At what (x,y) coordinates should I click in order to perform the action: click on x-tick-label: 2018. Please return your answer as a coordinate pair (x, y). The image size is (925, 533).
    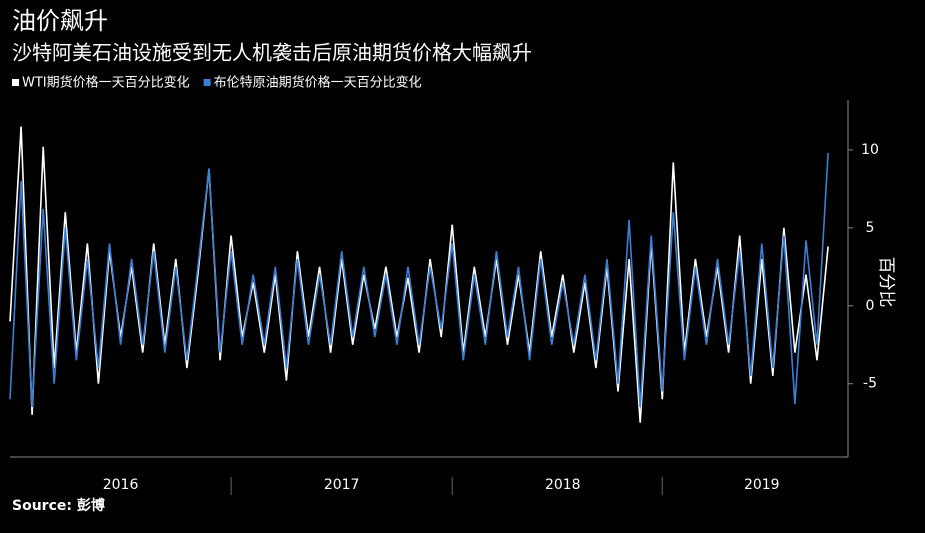
    Looking at the image, I should click on (563, 485).